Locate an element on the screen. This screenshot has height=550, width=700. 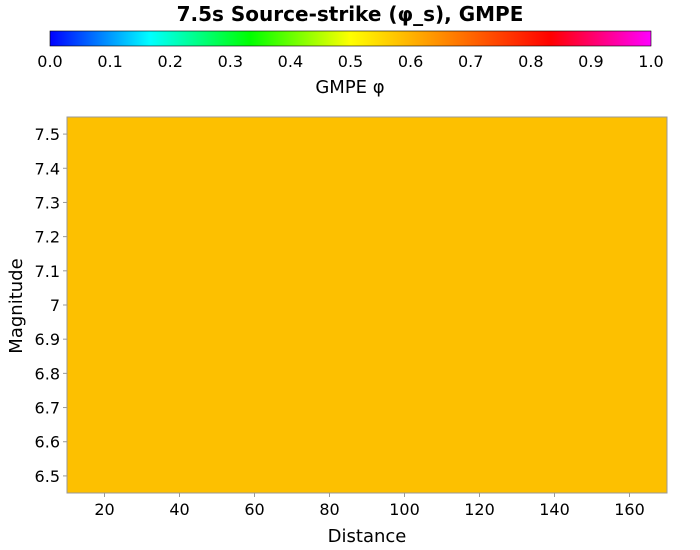
x-tick-label: 20 is located at coordinates (104, 509).